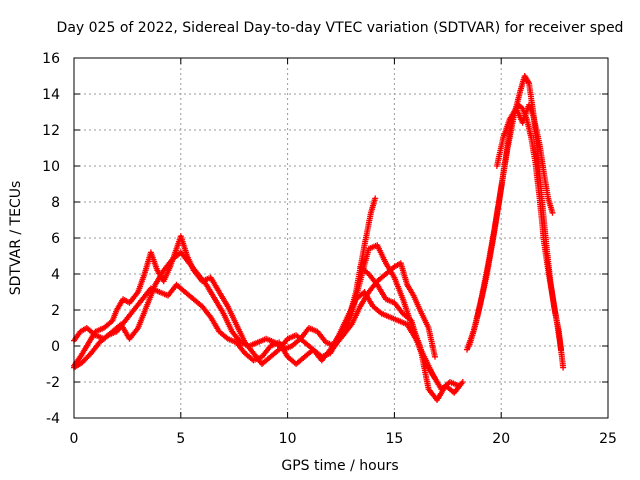  I want to click on y-tick-label: 6, so click(55, 239).